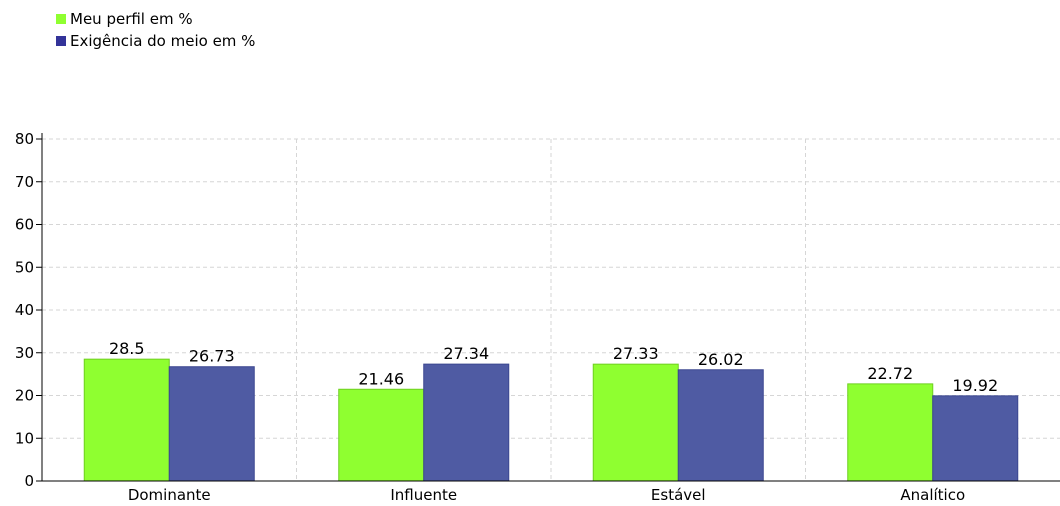 This screenshot has height=506, width=1060. Describe the element at coordinates (720, 425) in the screenshot. I see `bar-estável-series-2` at that location.